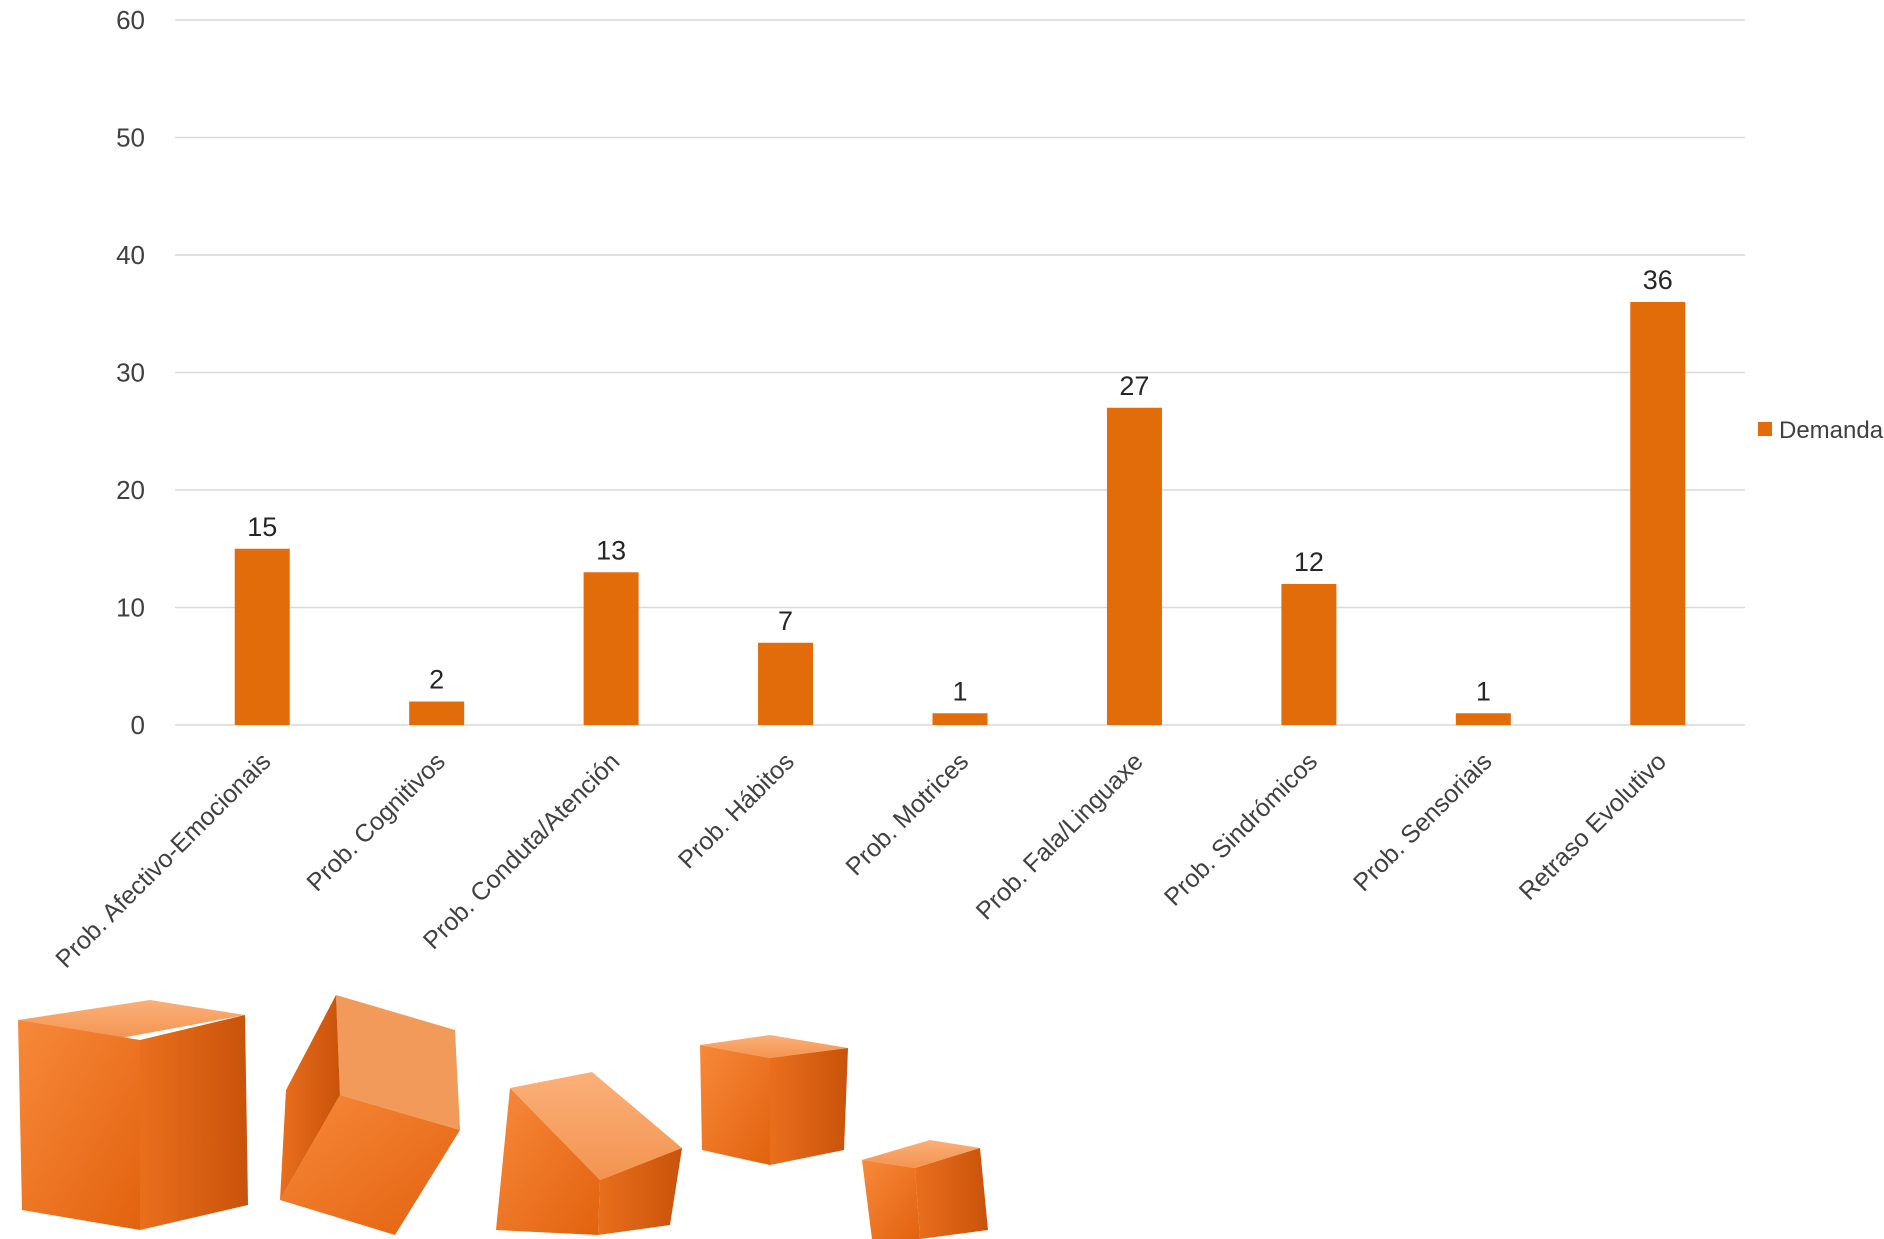 The width and height of the screenshot is (1884, 1239). Describe the element at coordinates (785, 621) in the screenshot. I see `data-label: 7` at that location.